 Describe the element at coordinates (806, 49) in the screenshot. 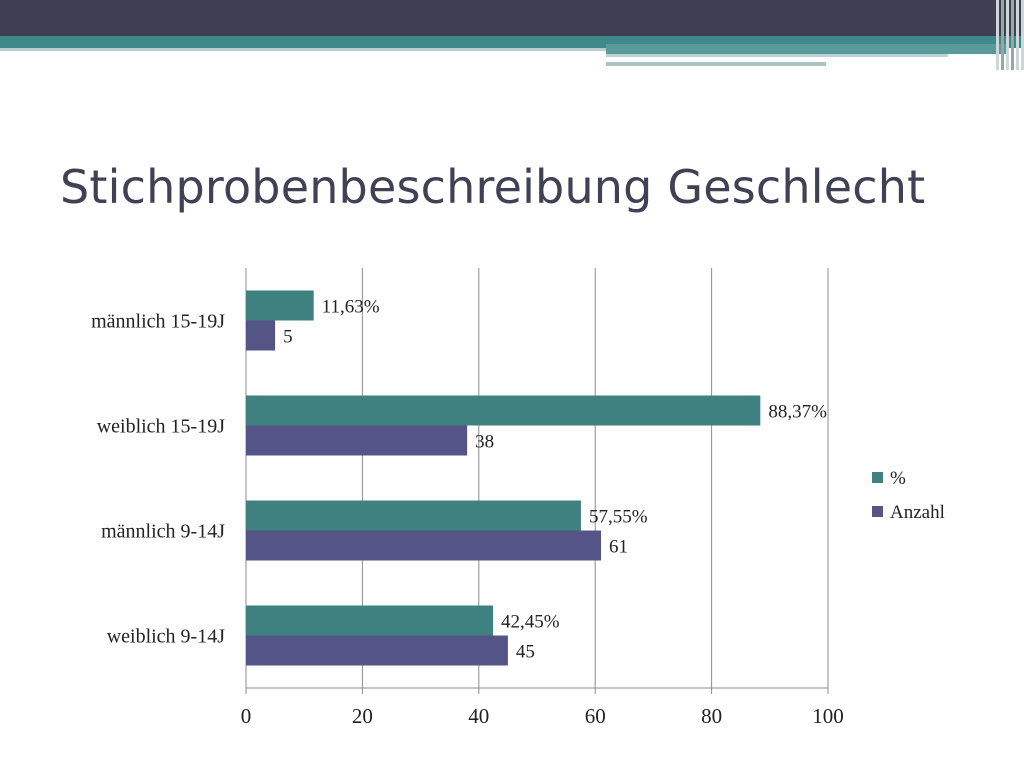

I see `accent-strip` at that location.